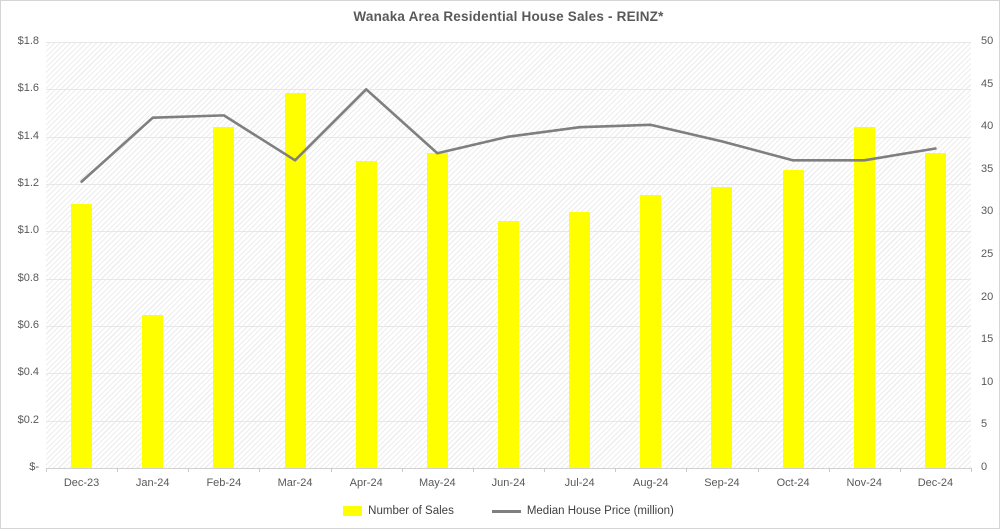 This screenshot has width=1000, height=529. Describe the element at coordinates (987, 296) in the screenshot. I see `right-axis-tick-label: 20` at that location.